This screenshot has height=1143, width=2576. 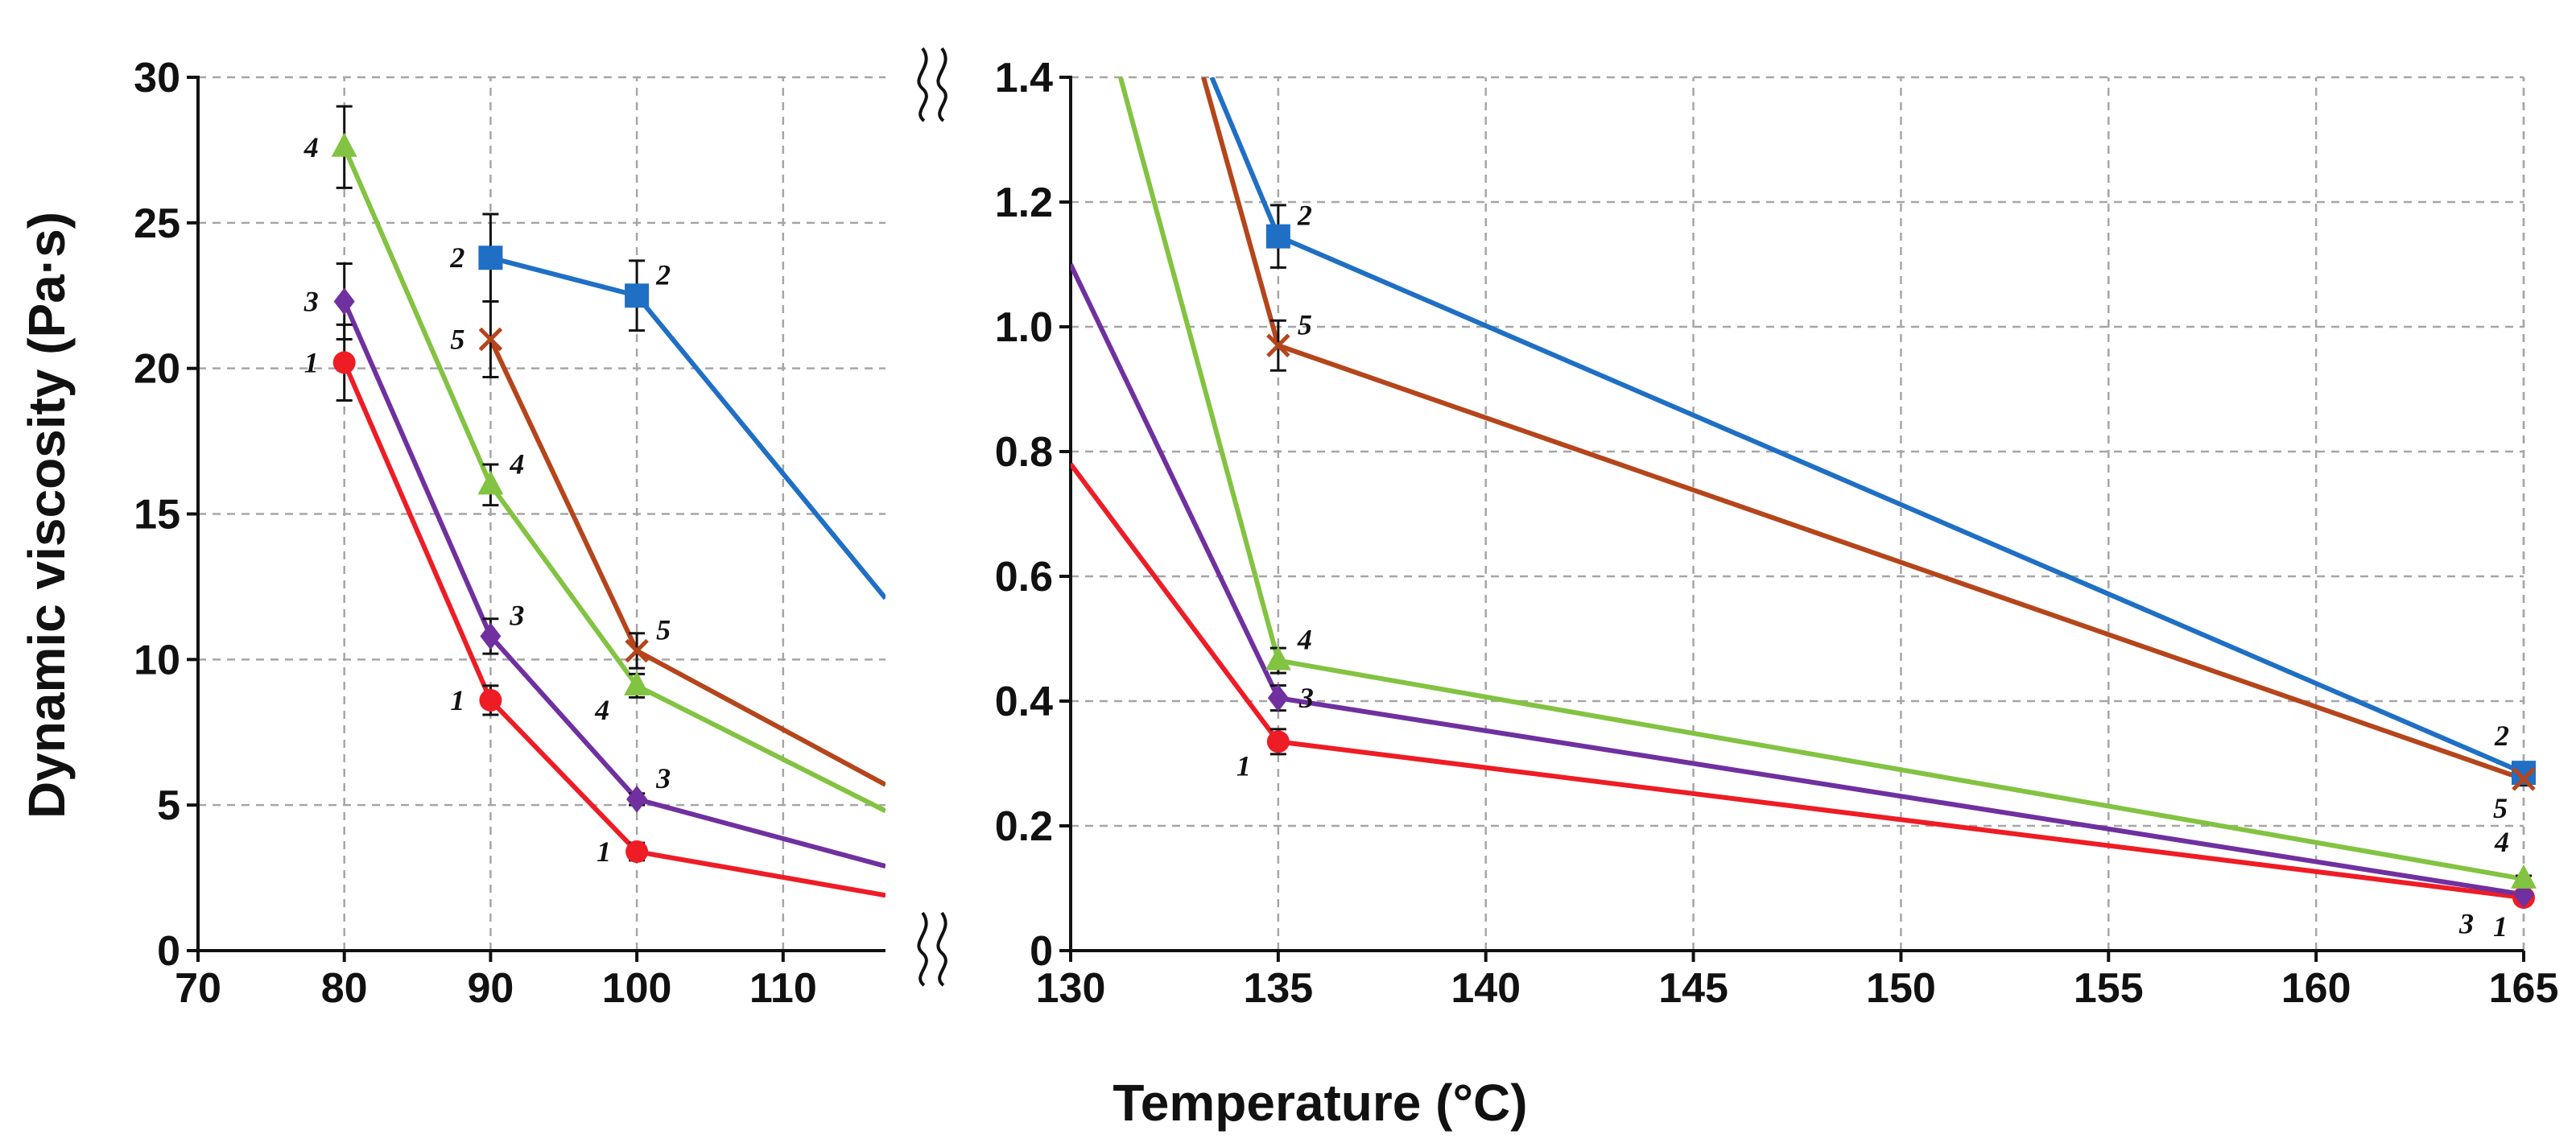 I want to click on series-5-marker-135-b, so click(x=1278, y=345).